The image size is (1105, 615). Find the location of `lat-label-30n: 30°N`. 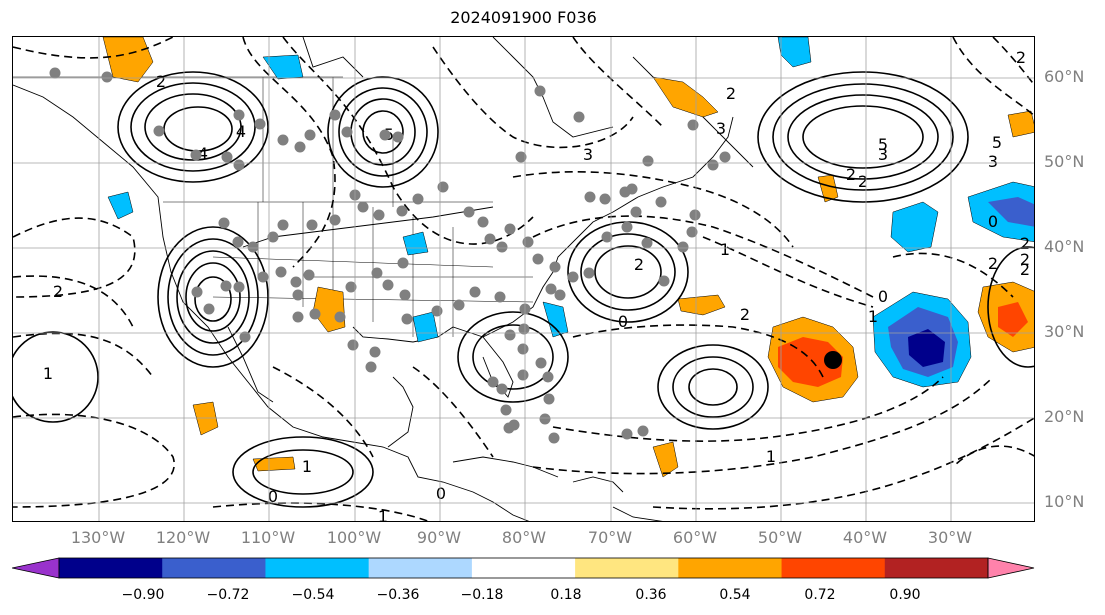

lat-label-30n: 30°N is located at coordinates (1064, 331).